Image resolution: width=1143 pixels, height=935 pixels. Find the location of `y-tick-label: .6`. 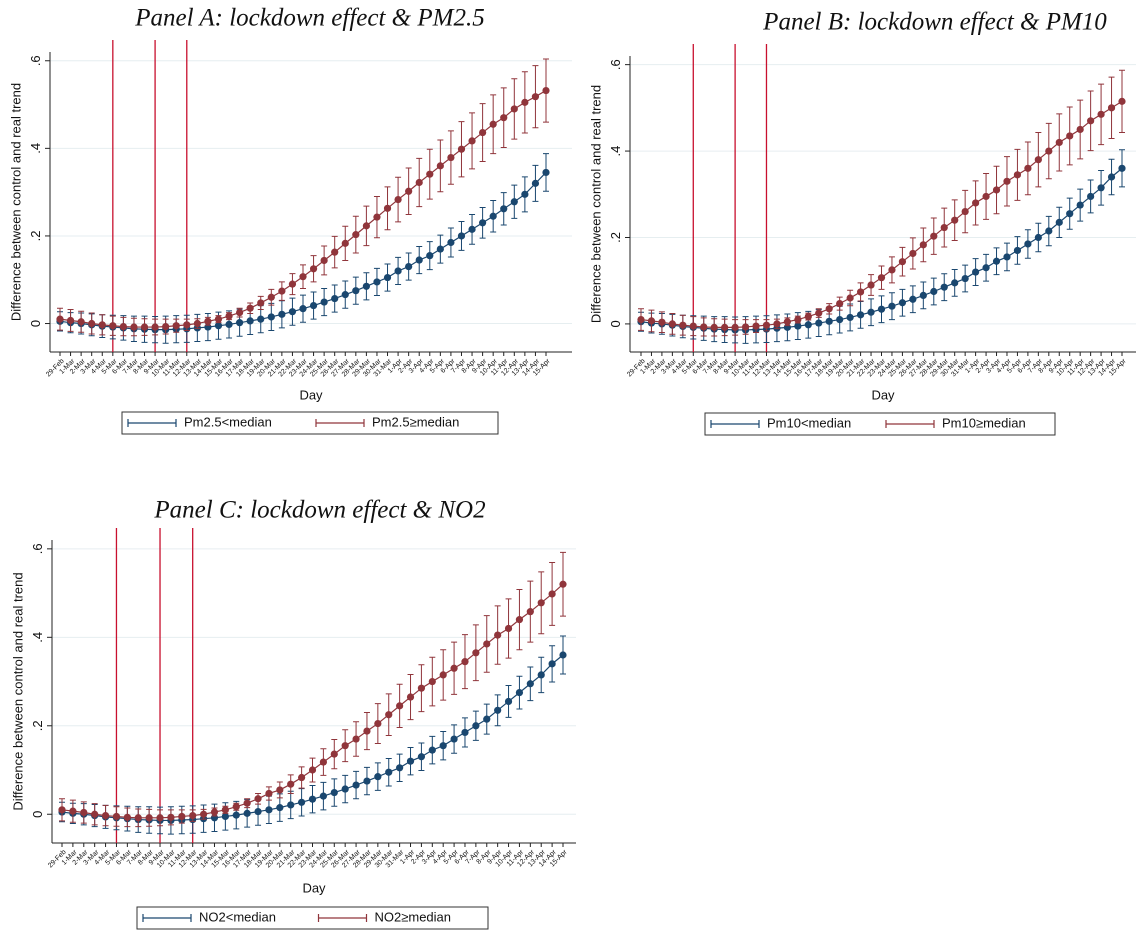

y-tick-label: .6 is located at coordinates (35, 60).